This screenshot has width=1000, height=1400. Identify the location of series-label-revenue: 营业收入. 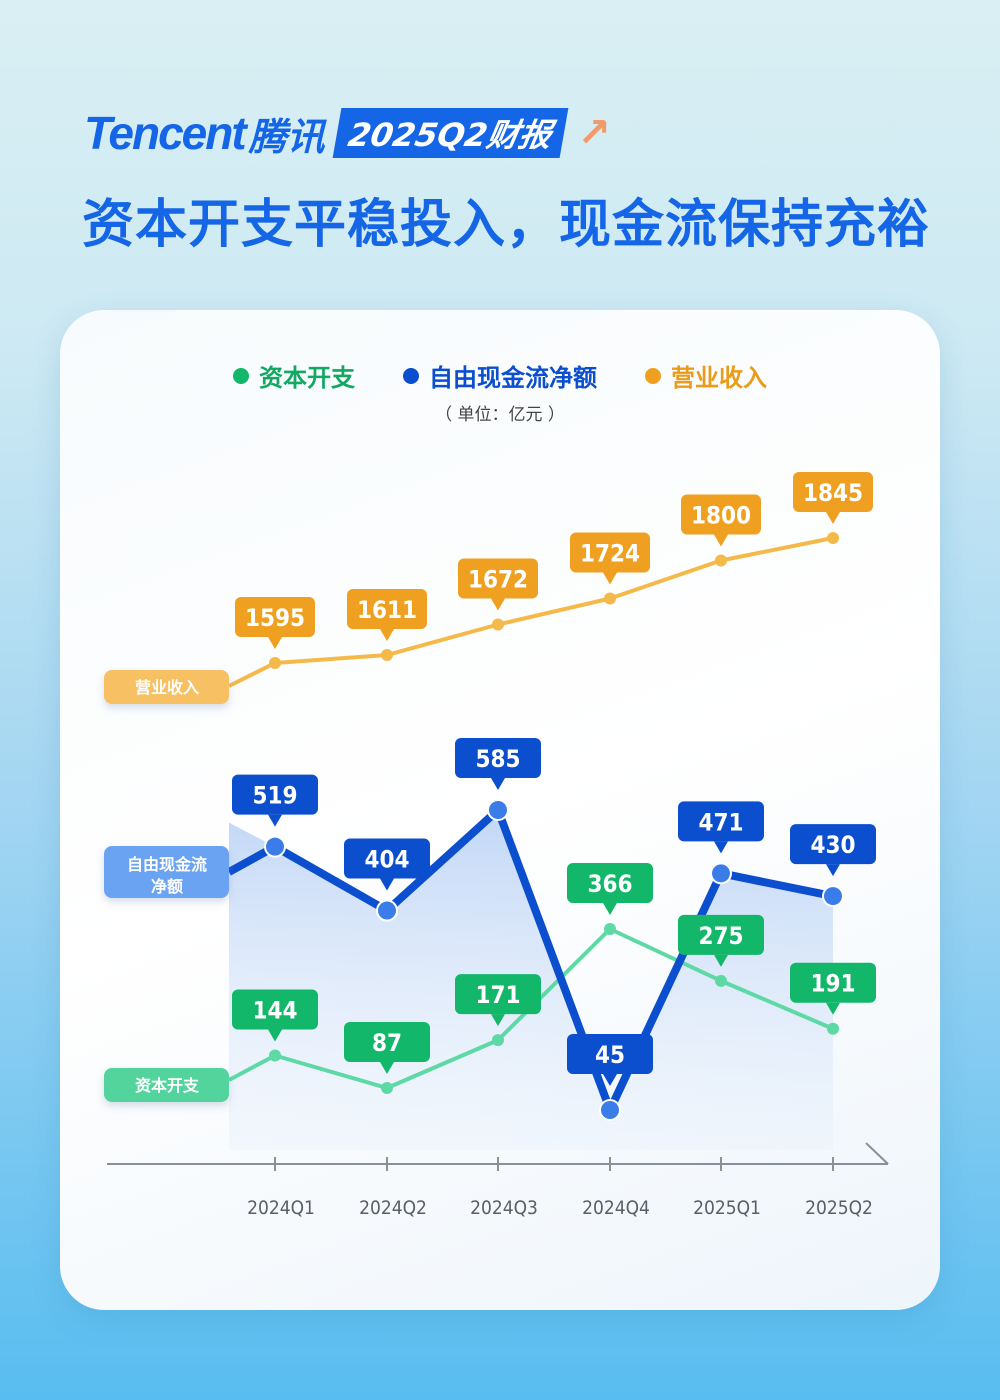
(166, 687).